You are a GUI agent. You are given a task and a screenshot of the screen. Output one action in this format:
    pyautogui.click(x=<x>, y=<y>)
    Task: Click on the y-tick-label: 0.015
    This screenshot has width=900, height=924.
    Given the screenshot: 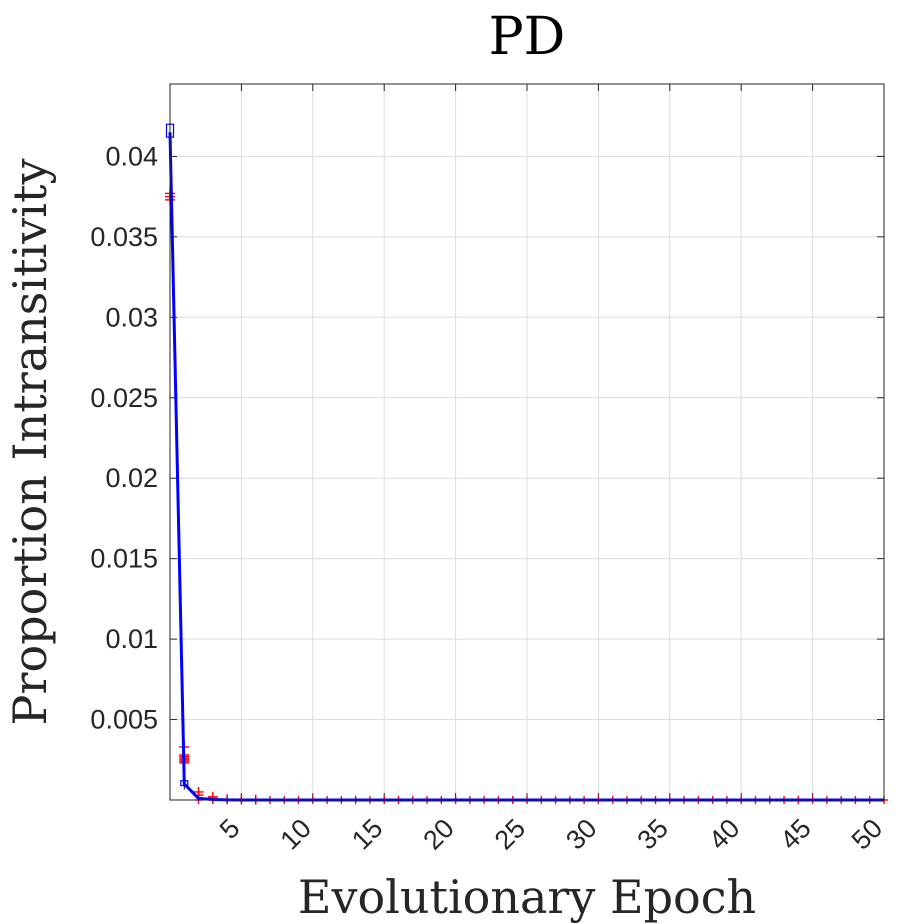 What is the action you would take?
    pyautogui.click(x=124, y=559)
    